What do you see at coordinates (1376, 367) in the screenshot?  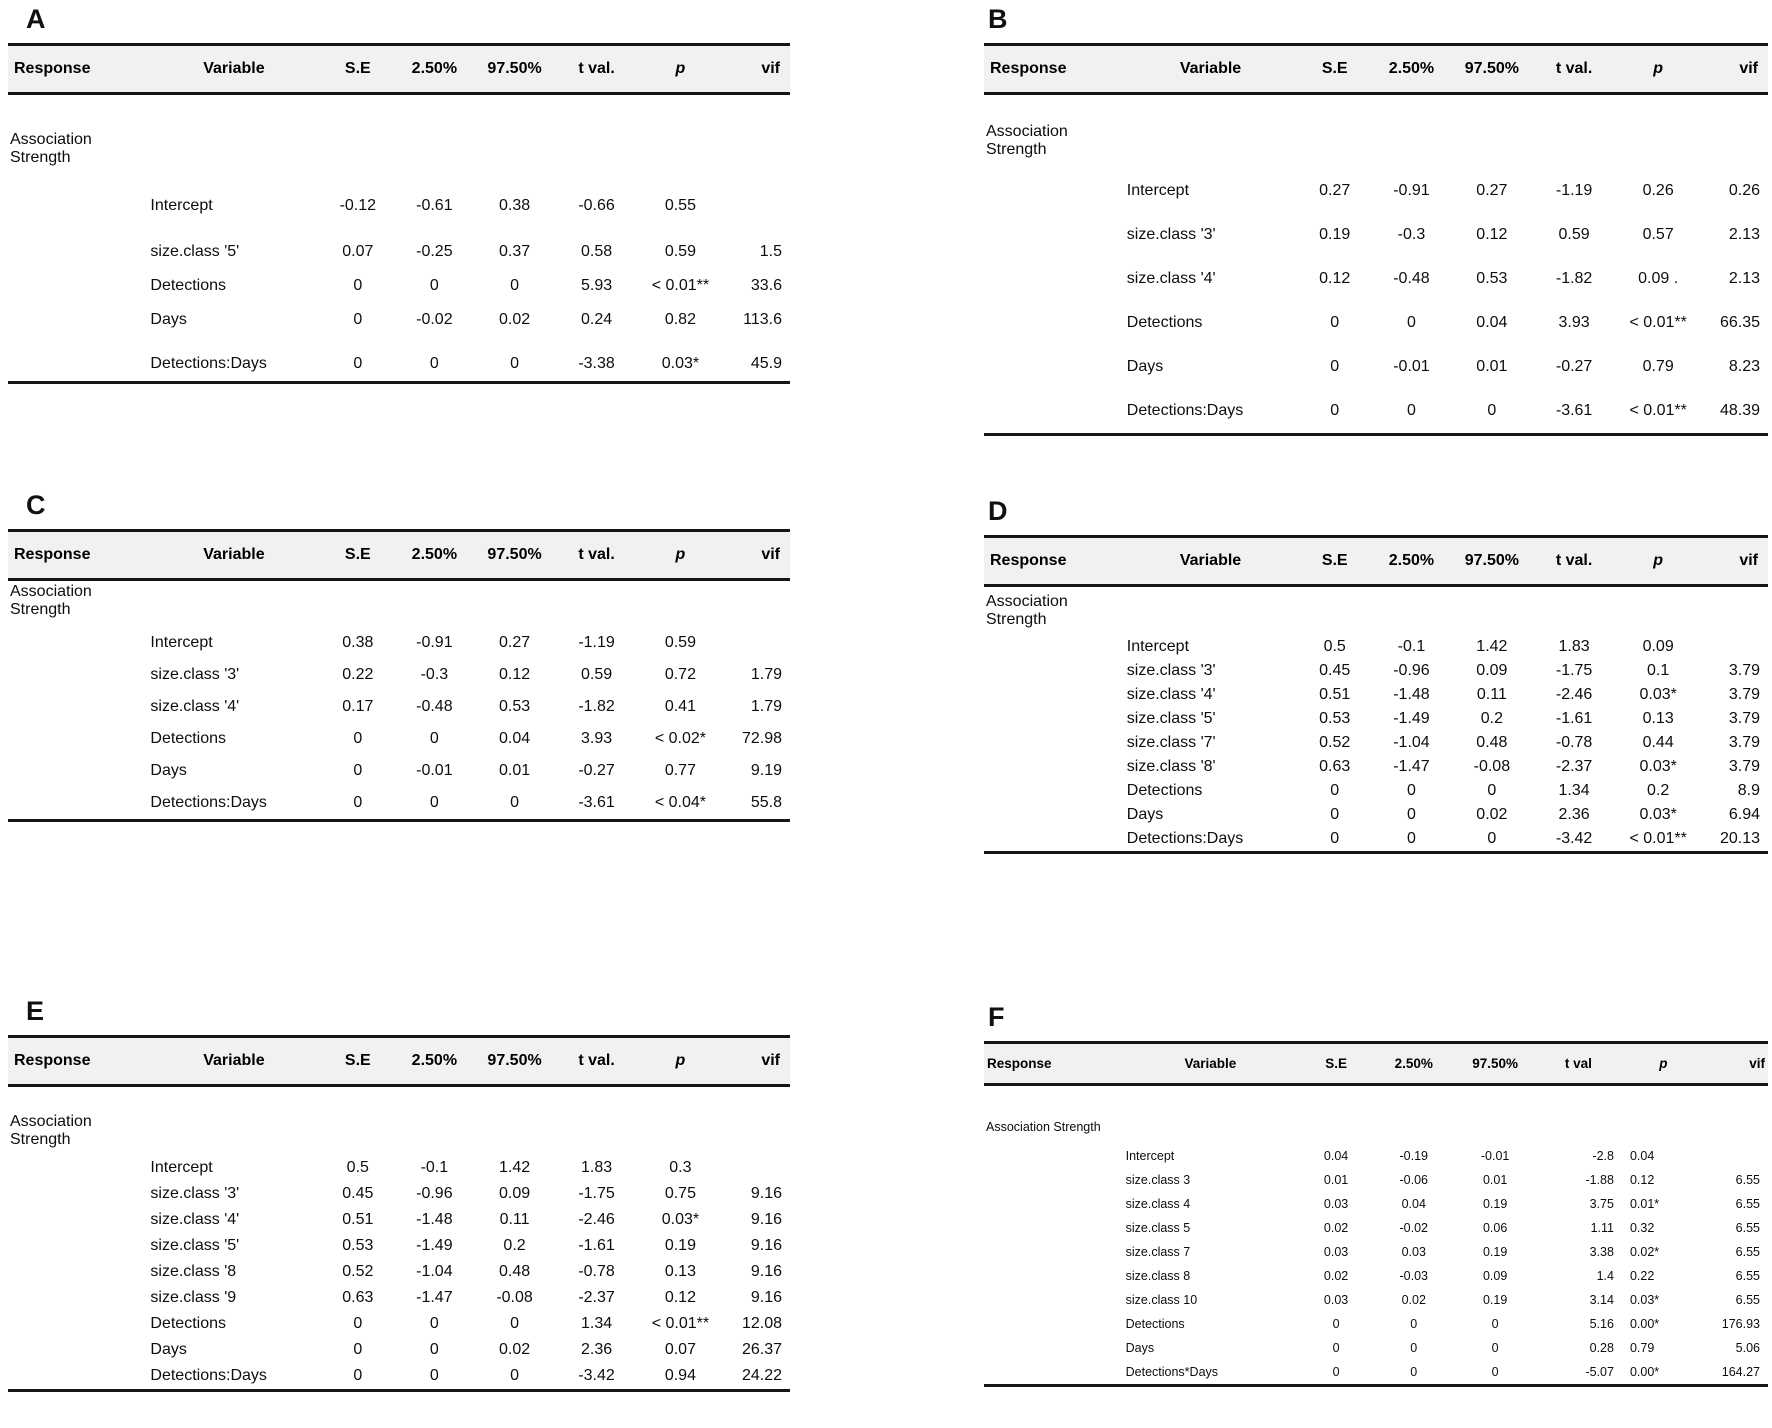 I see `table-row: Days 0 -0.01 0.01 -0.27 0.79 8.23` at bounding box center [1376, 367].